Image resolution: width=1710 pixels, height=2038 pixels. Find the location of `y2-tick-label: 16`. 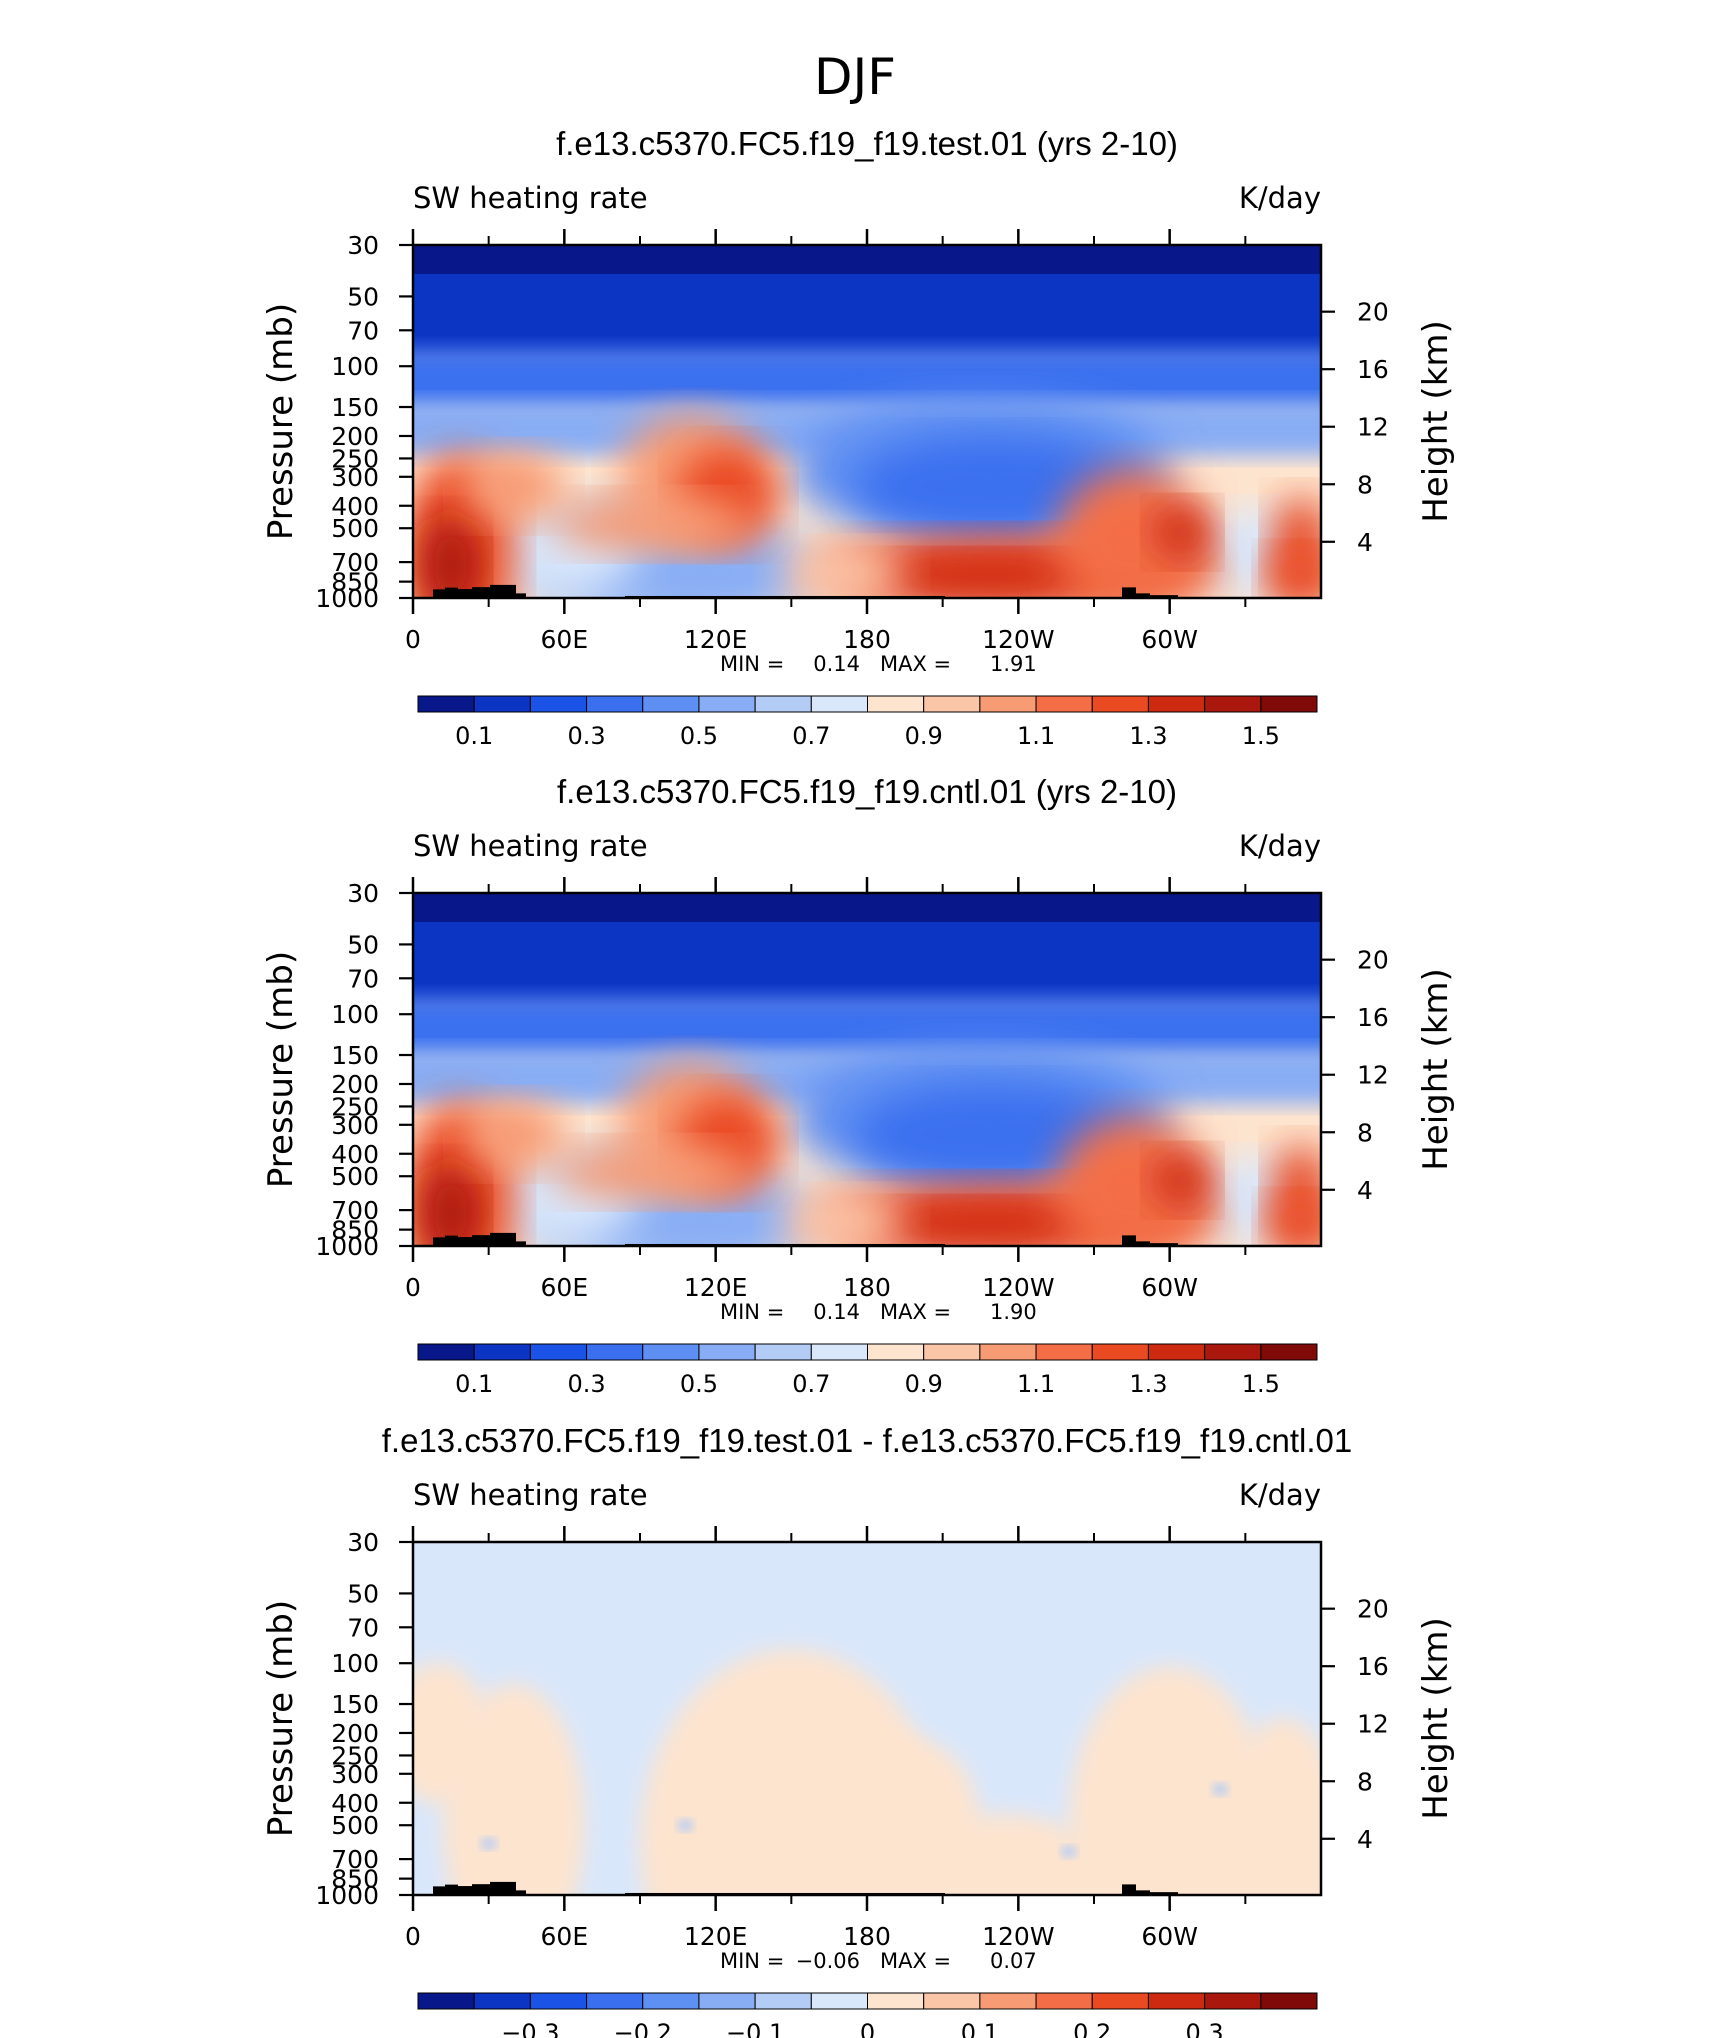

y2-tick-label: 16 is located at coordinates (1373, 369).